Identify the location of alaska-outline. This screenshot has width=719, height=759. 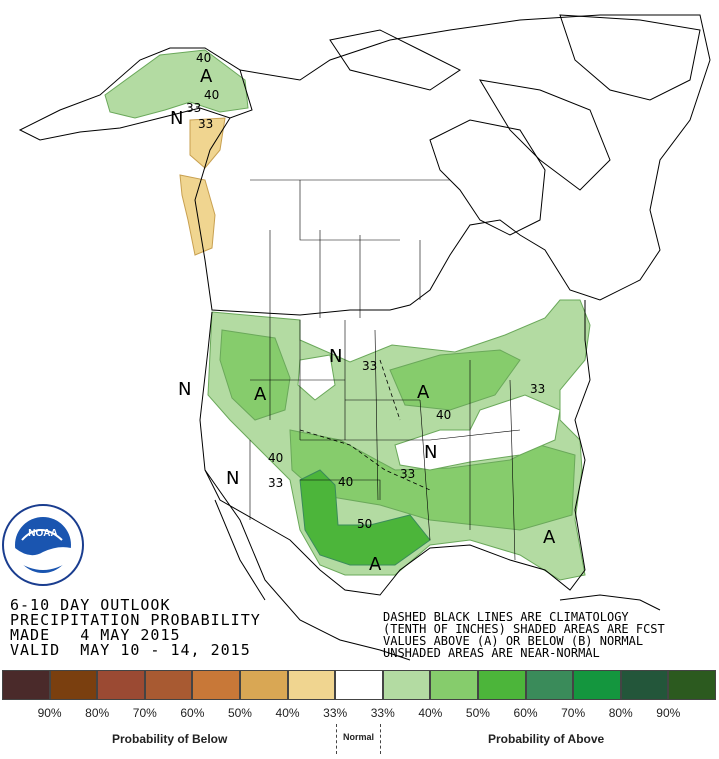
(135, 94).